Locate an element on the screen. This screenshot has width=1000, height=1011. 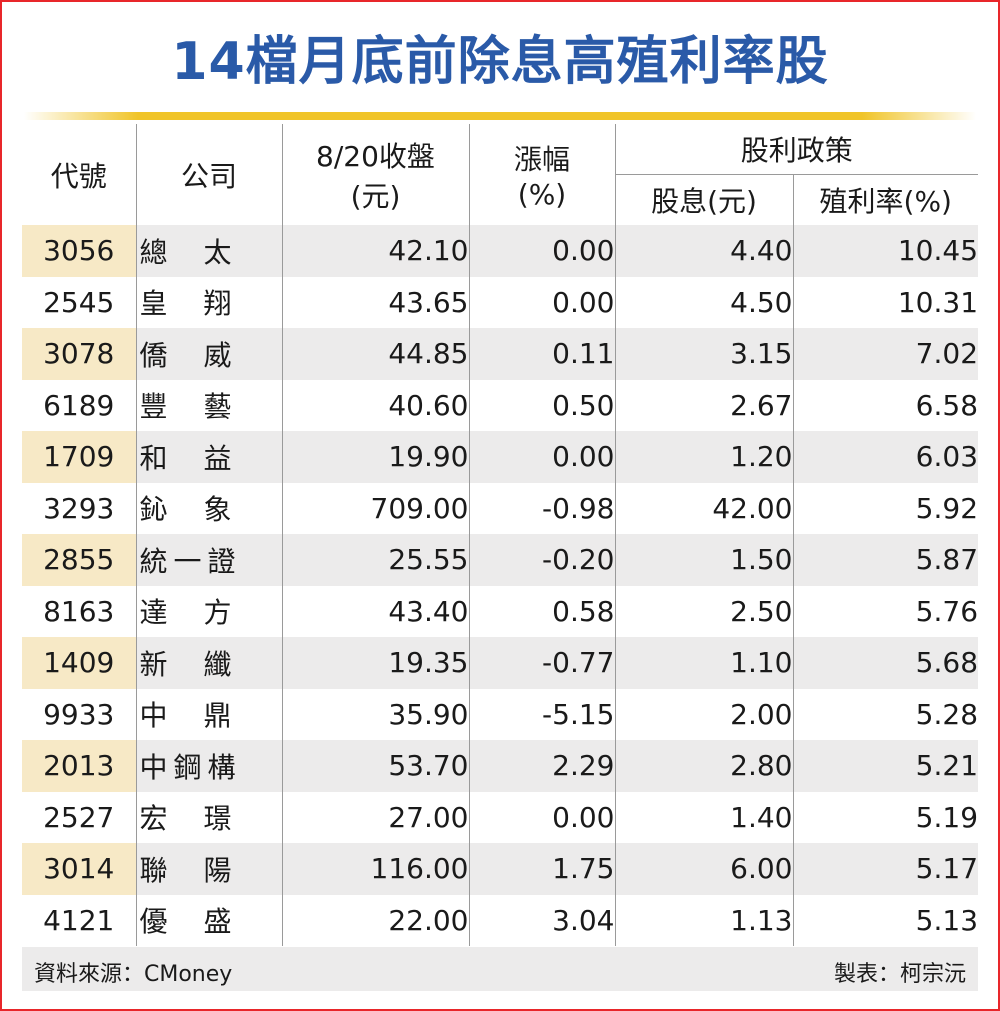
cell-code: 6189 is located at coordinates (79, 405).